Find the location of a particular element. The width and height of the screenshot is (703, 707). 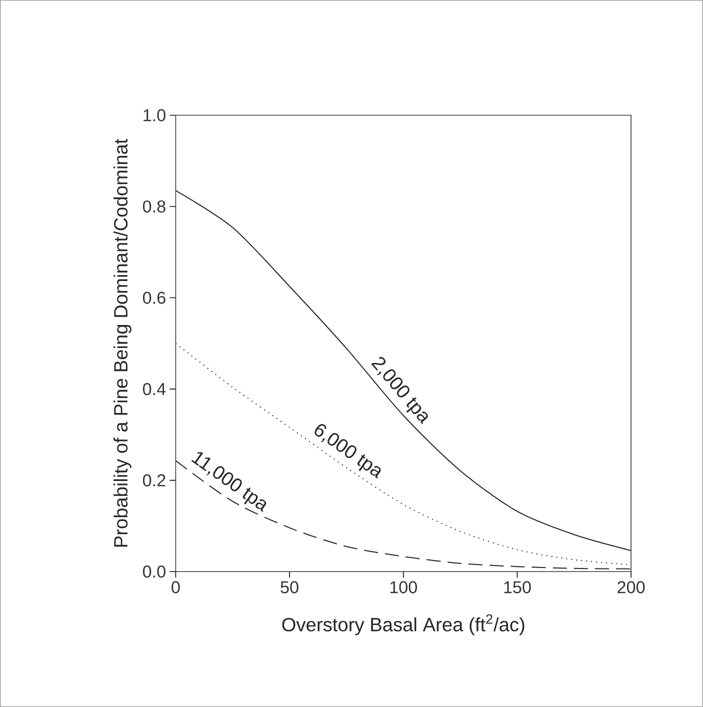

y-tick-label: 0.4 is located at coordinates (154, 389).